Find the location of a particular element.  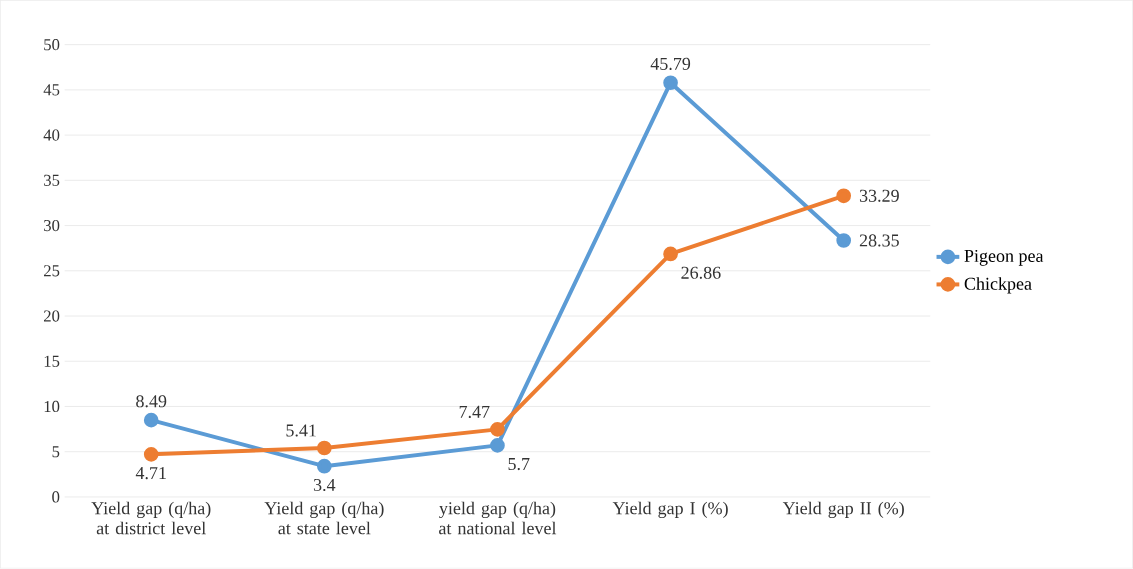

y-tick-label: 40 is located at coordinates (51, 135).